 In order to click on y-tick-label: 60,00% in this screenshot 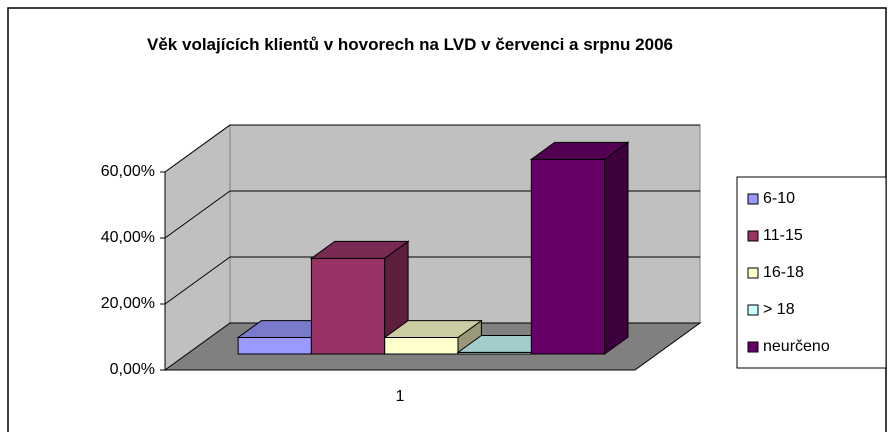, I will do `click(128, 171)`.